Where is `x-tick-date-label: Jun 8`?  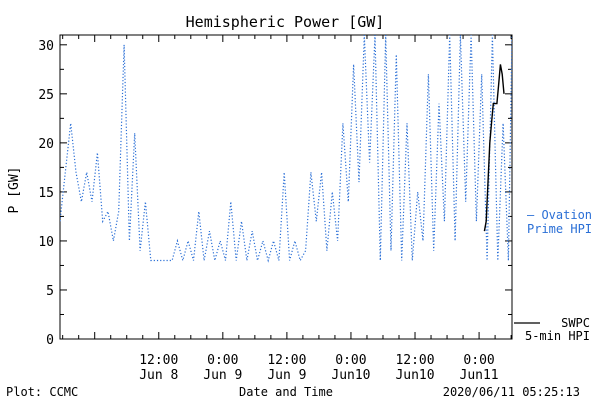 x-tick-date-label: Jun 8 is located at coordinates (158, 375).